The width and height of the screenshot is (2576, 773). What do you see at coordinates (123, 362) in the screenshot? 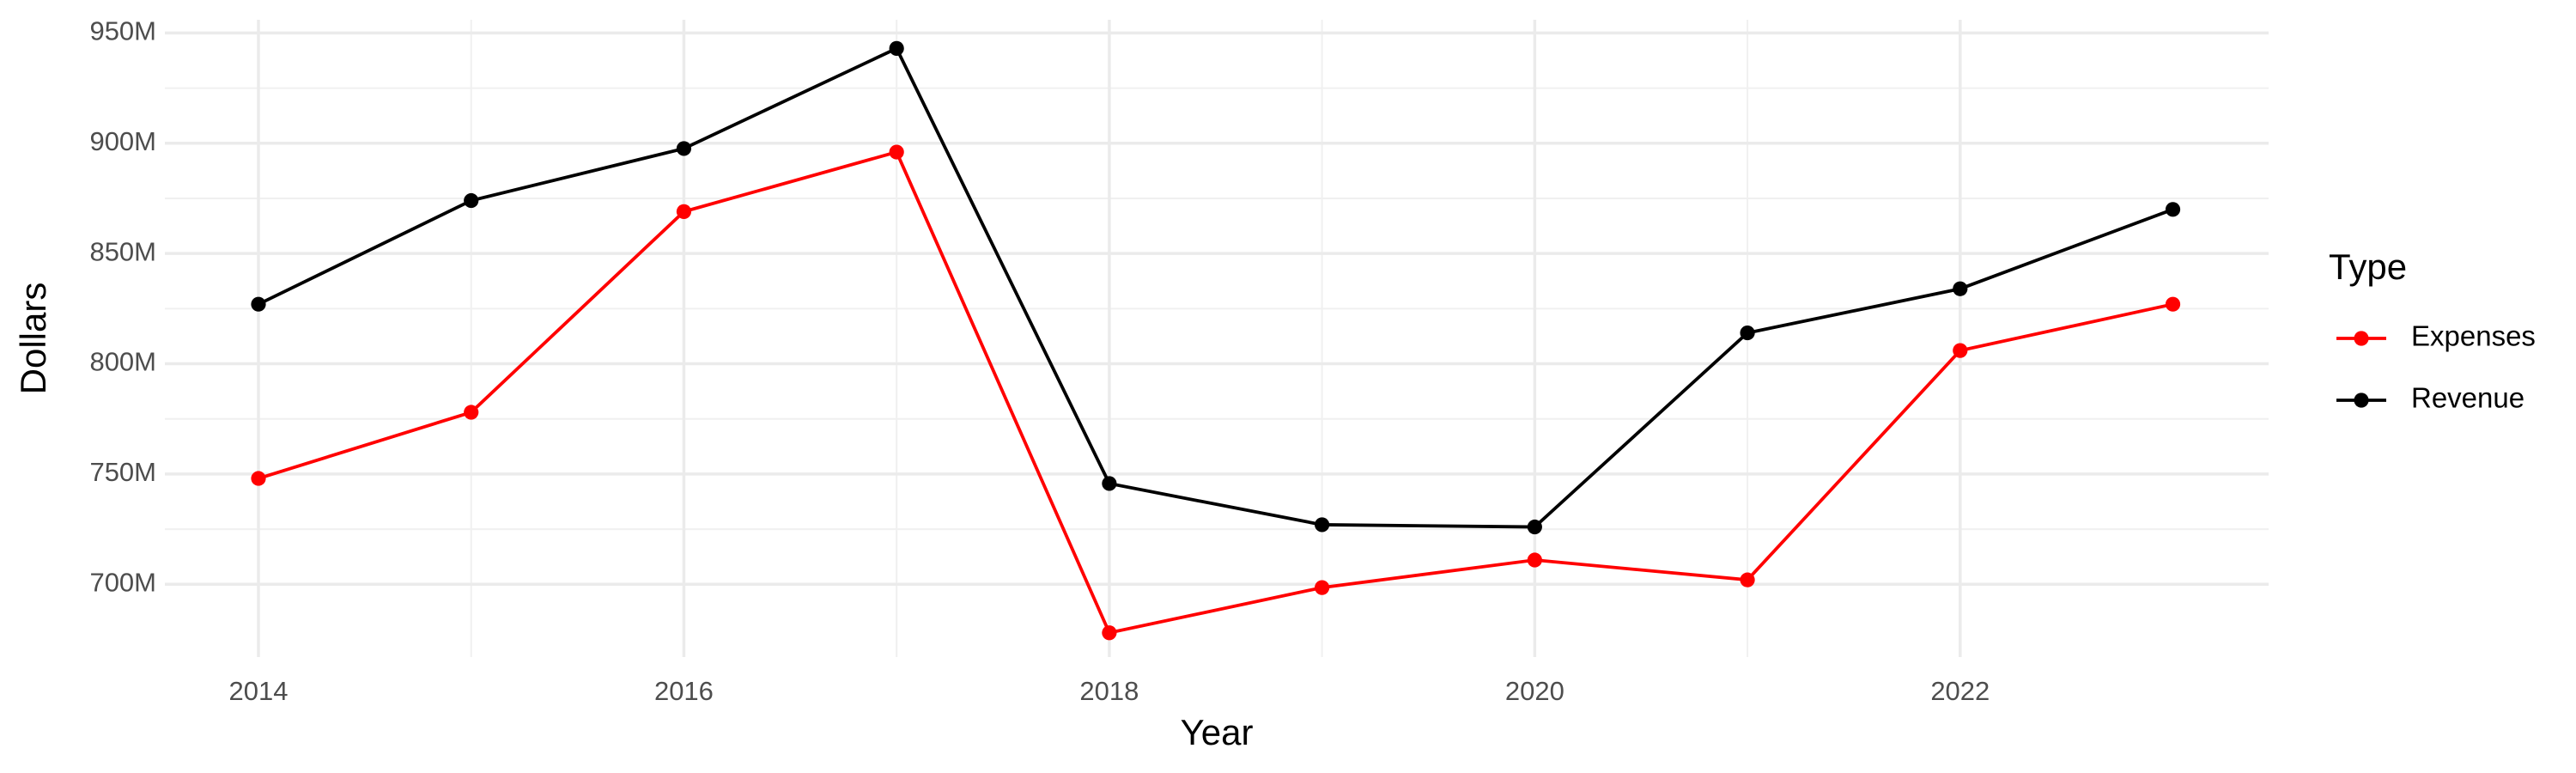
I see `y-tick-label: 800M` at bounding box center [123, 362].